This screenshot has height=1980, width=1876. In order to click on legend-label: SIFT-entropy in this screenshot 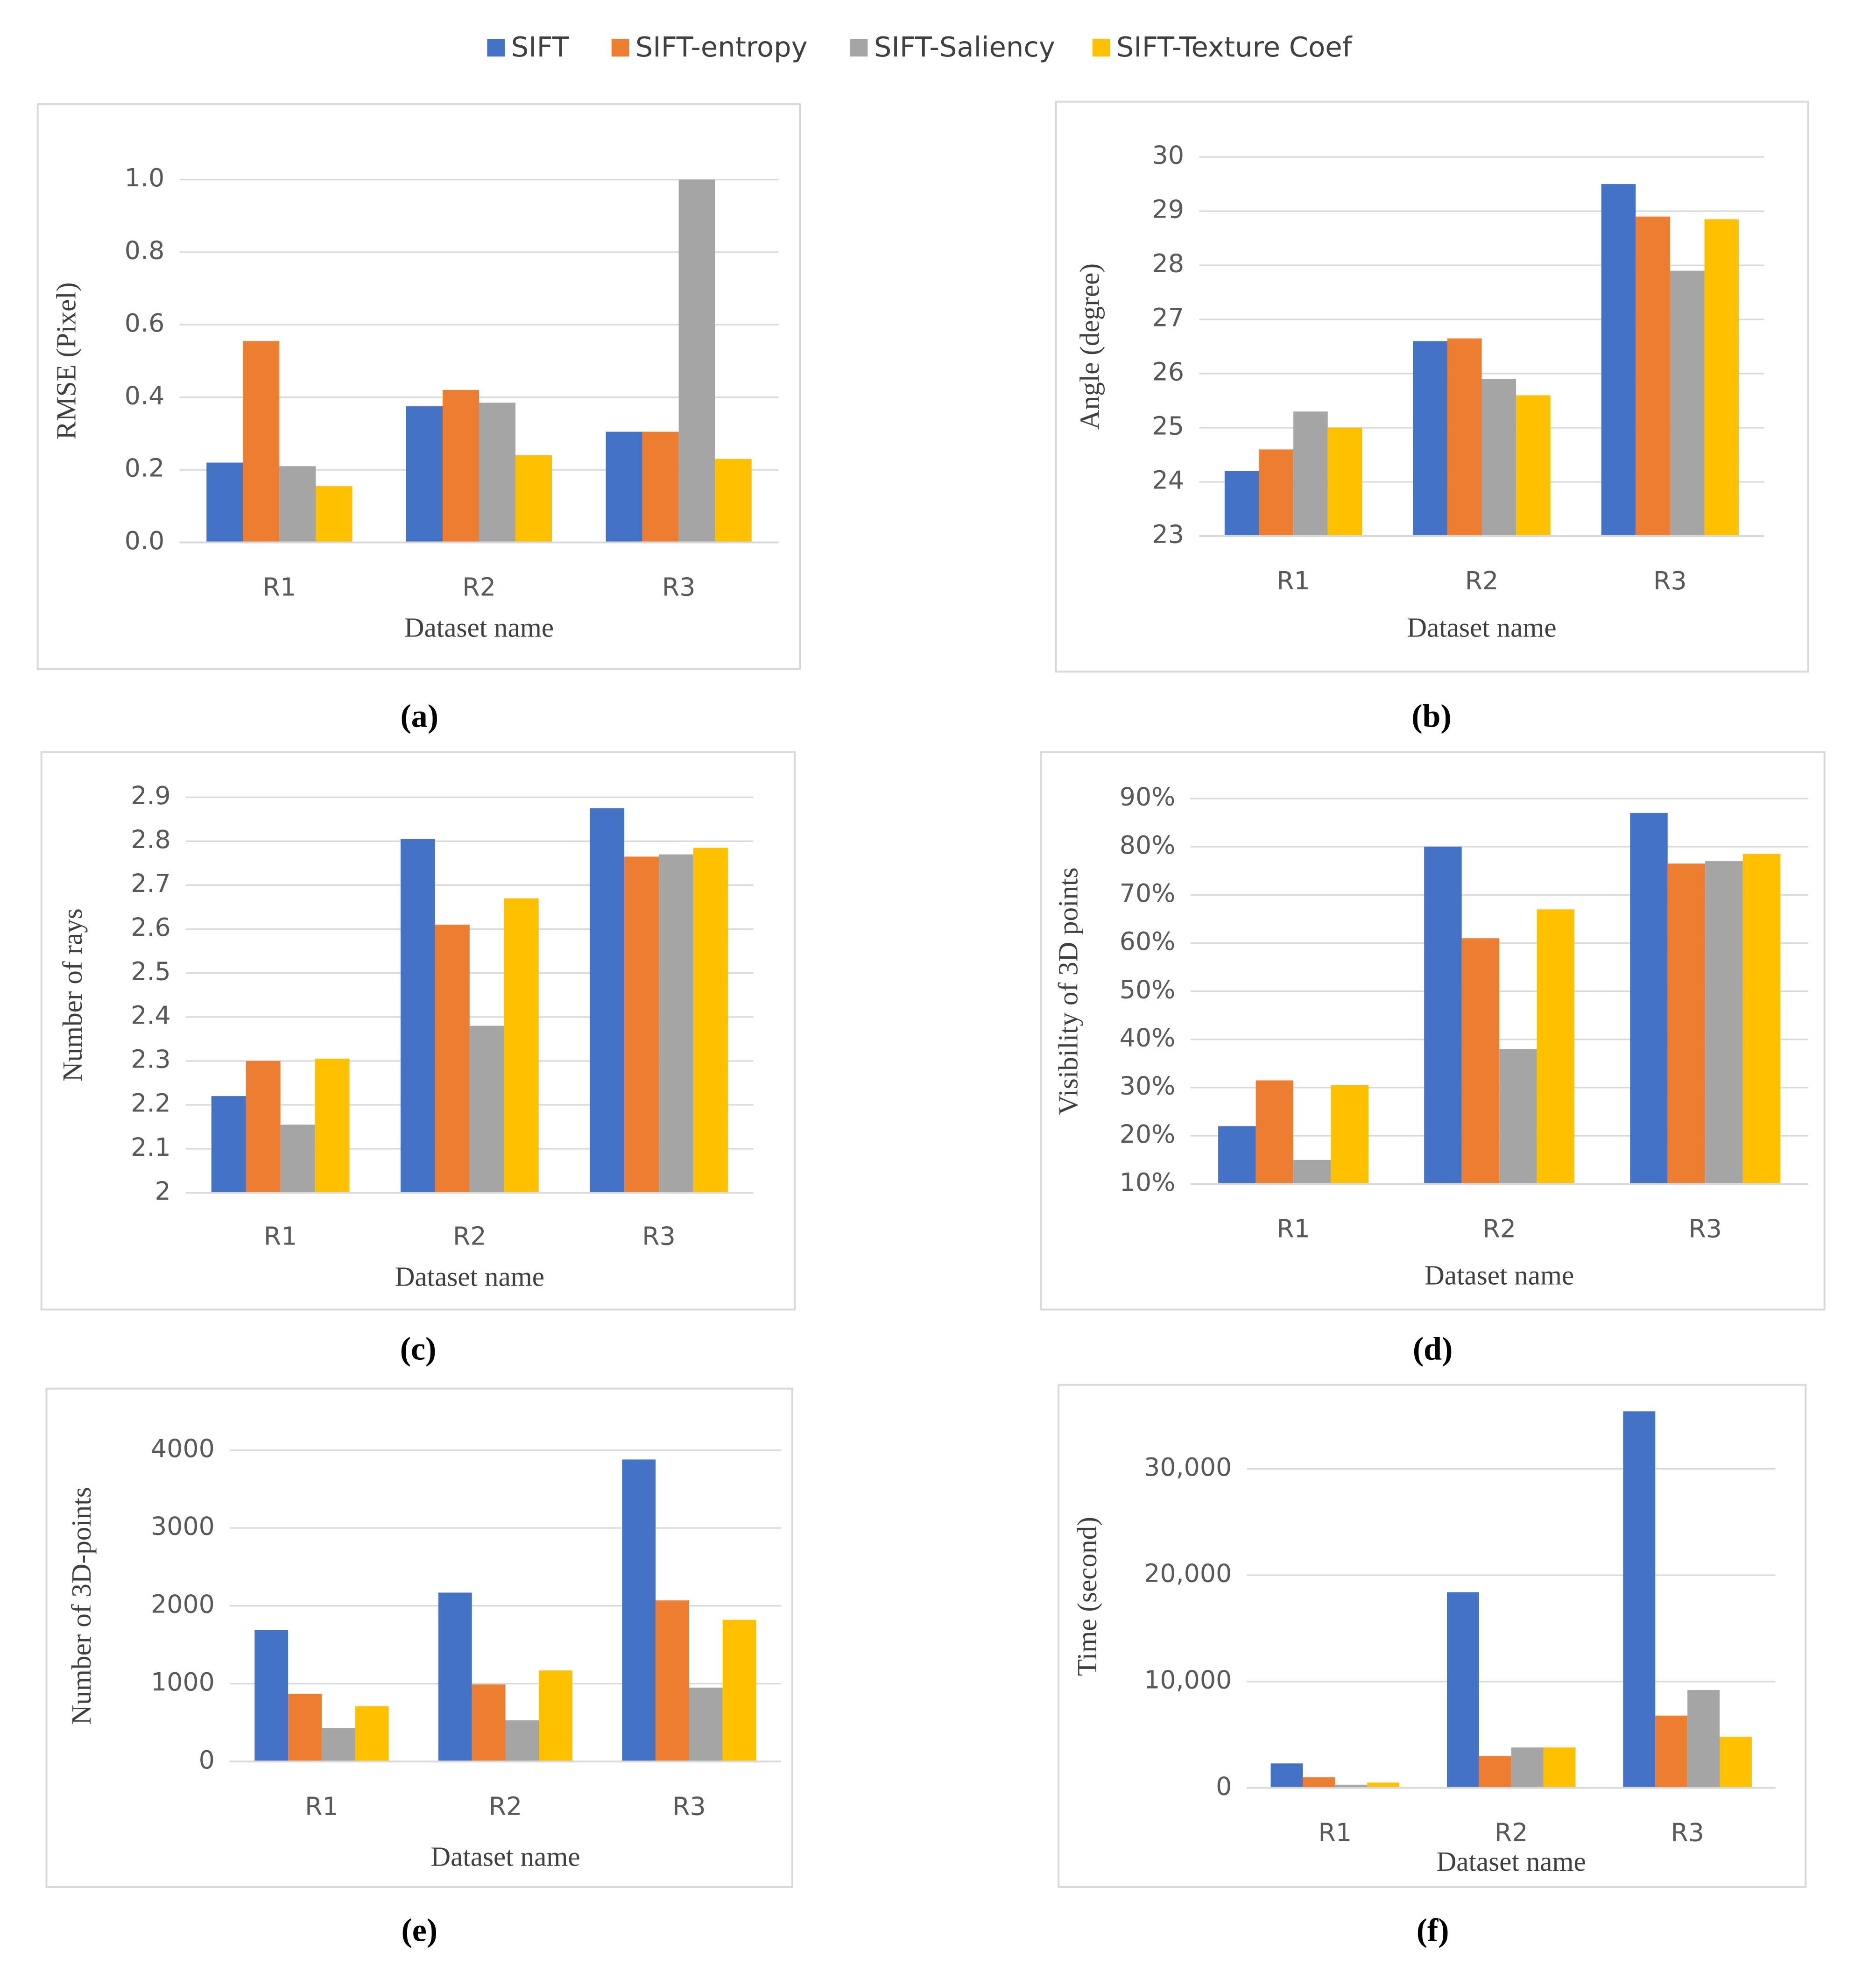, I will do `click(721, 47)`.